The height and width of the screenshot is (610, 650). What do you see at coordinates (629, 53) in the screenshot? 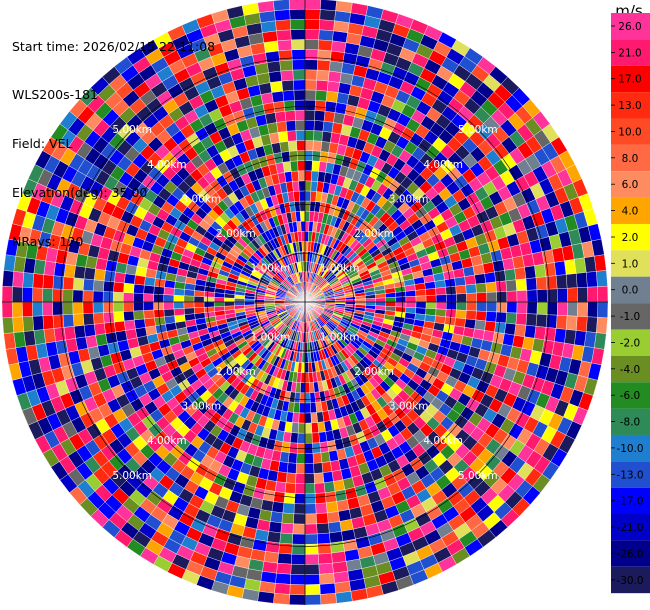
I see `colorbar-tick-label: 21.0` at bounding box center [629, 53].